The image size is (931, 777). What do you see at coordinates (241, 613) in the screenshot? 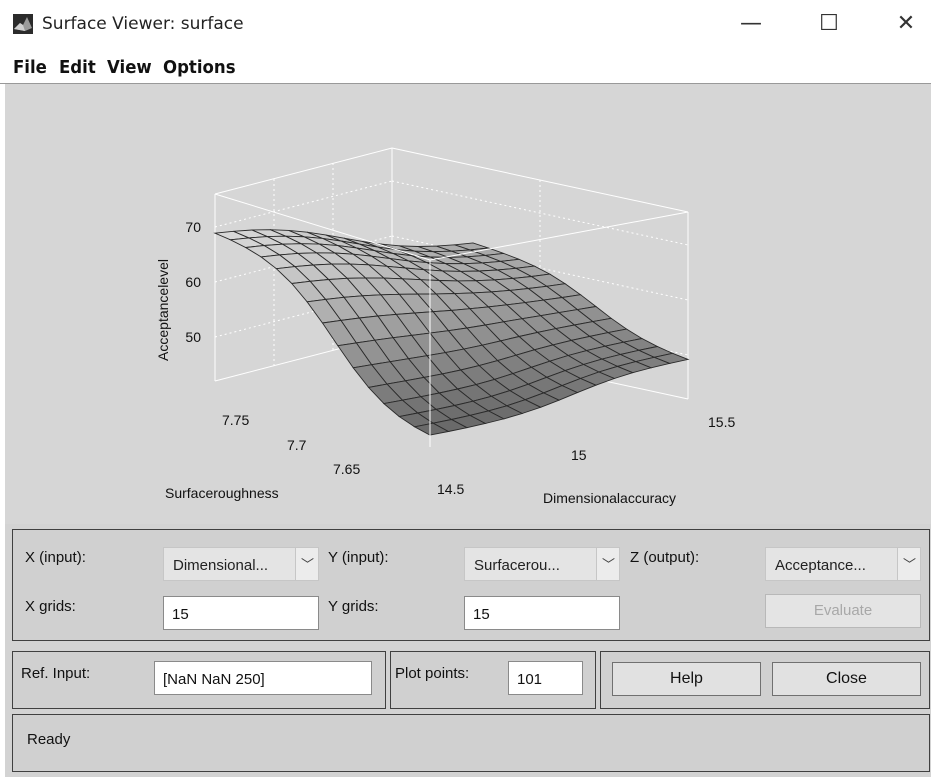
I see `x-grids-field: 15` at bounding box center [241, 613].